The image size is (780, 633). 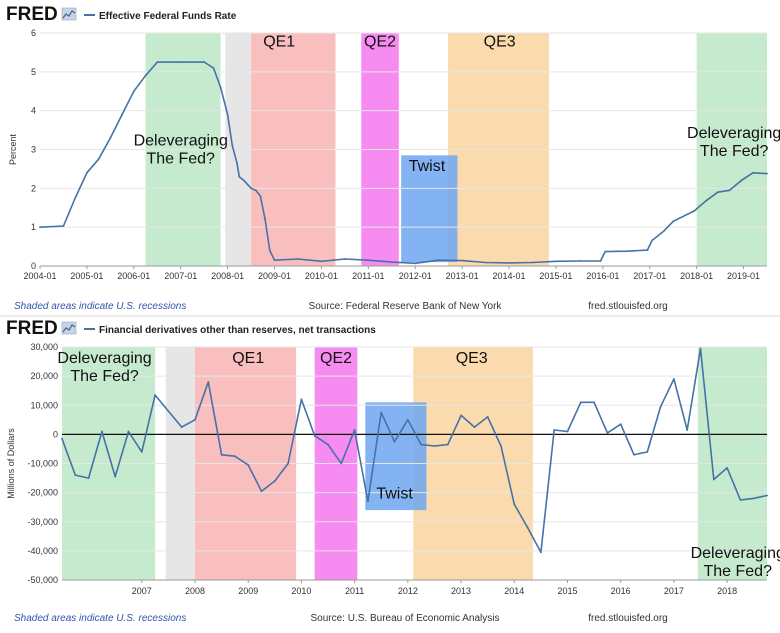 What do you see at coordinates (33, 111) in the screenshot?
I see `y-tick-label: 4` at bounding box center [33, 111].